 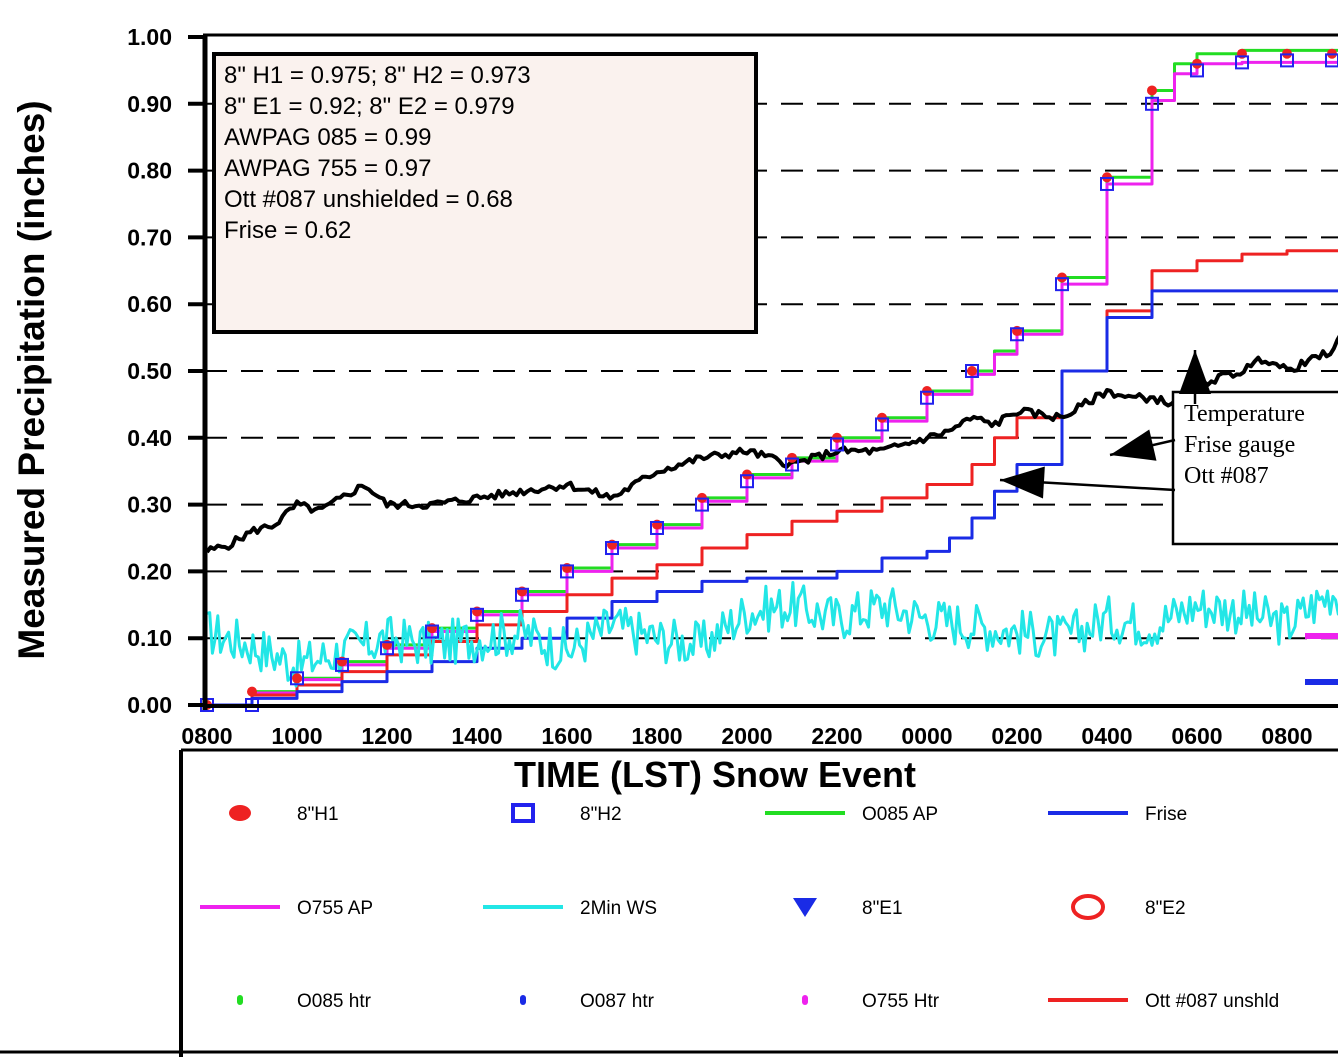 I want to click on y-tick-label: 0.70, so click(x=149, y=237).